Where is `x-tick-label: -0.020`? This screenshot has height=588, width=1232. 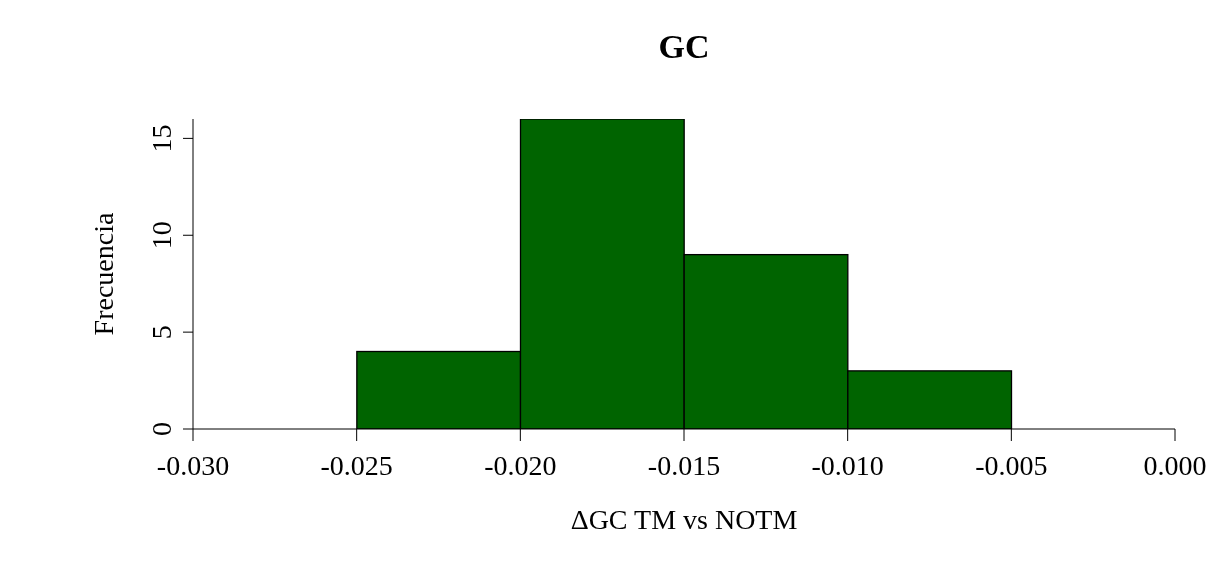 x-tick-label: -0.020 is located at coordinates (520, 465).